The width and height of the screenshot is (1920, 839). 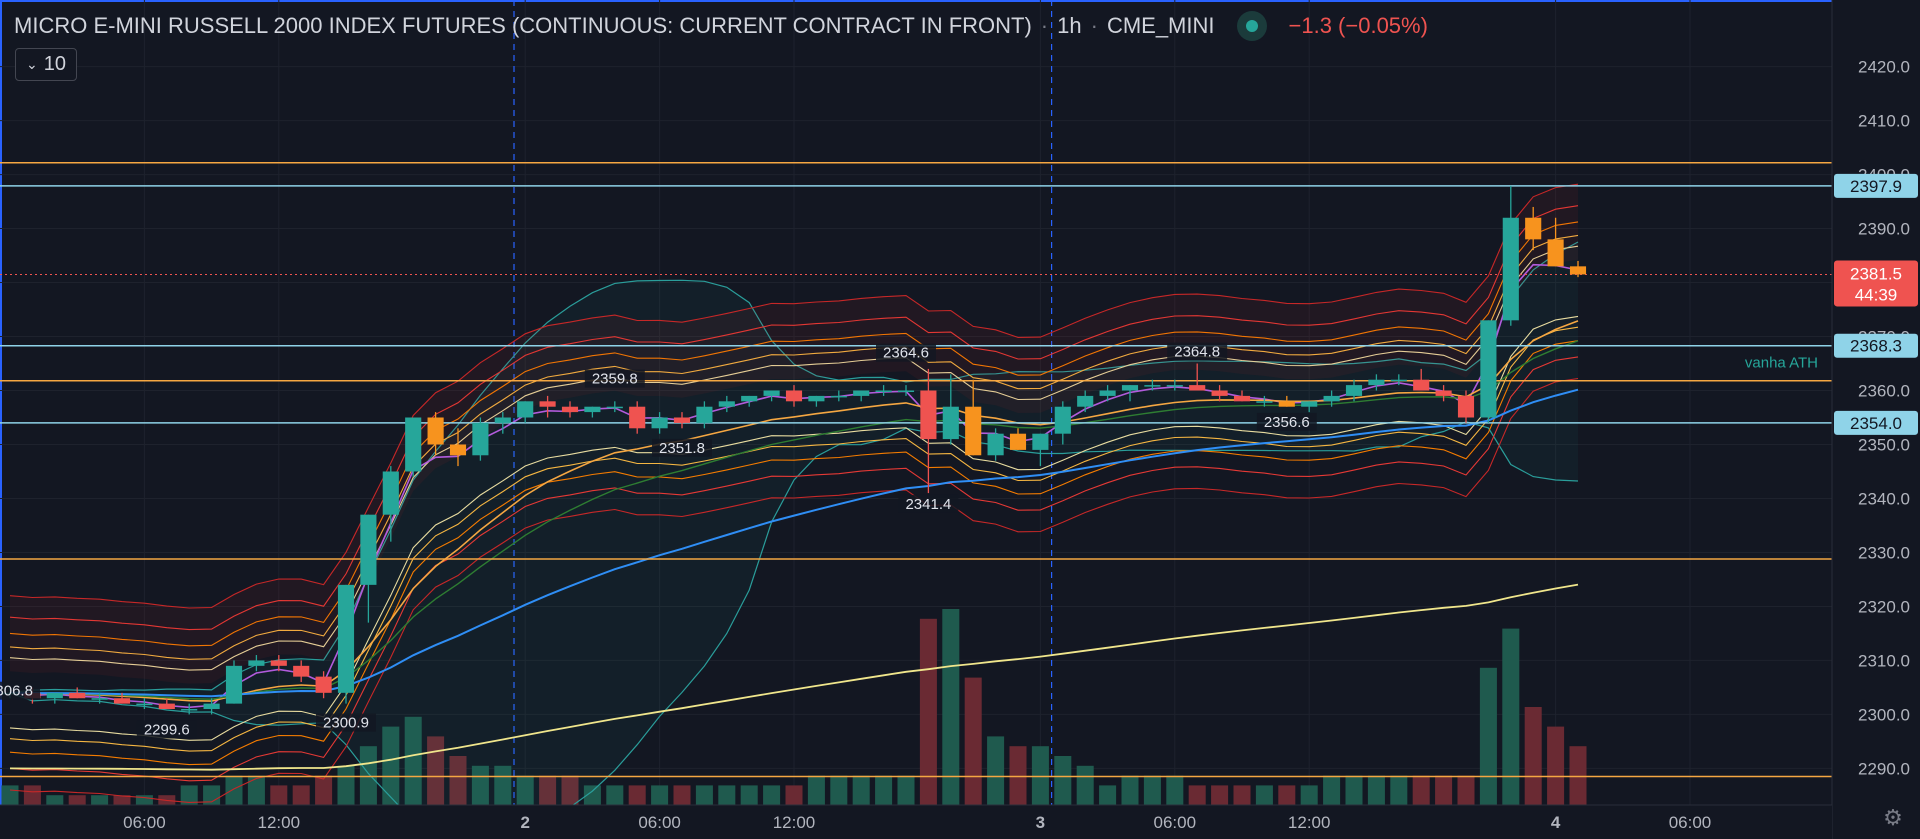 What do you see at coordinates (1069, 25) in the screenshot?
I see `interval-label: 1h` at bounding box center [1069, 25].